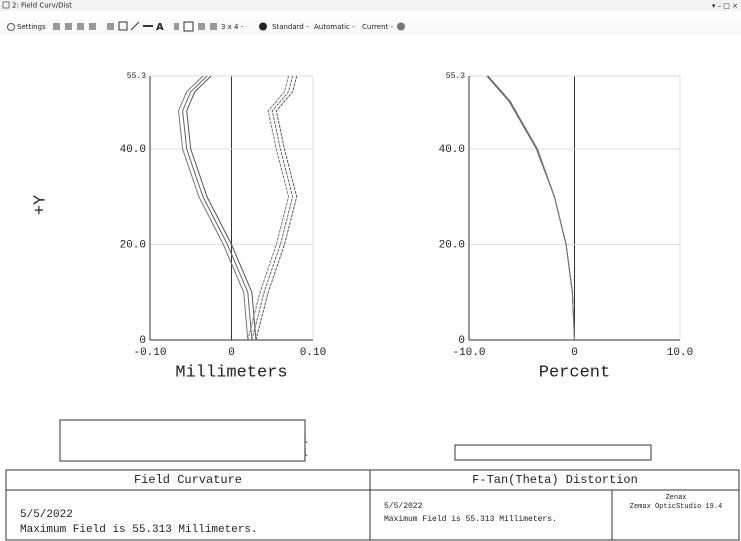  I want to click on x-axis-label: Millimeters, so click(231, 372).